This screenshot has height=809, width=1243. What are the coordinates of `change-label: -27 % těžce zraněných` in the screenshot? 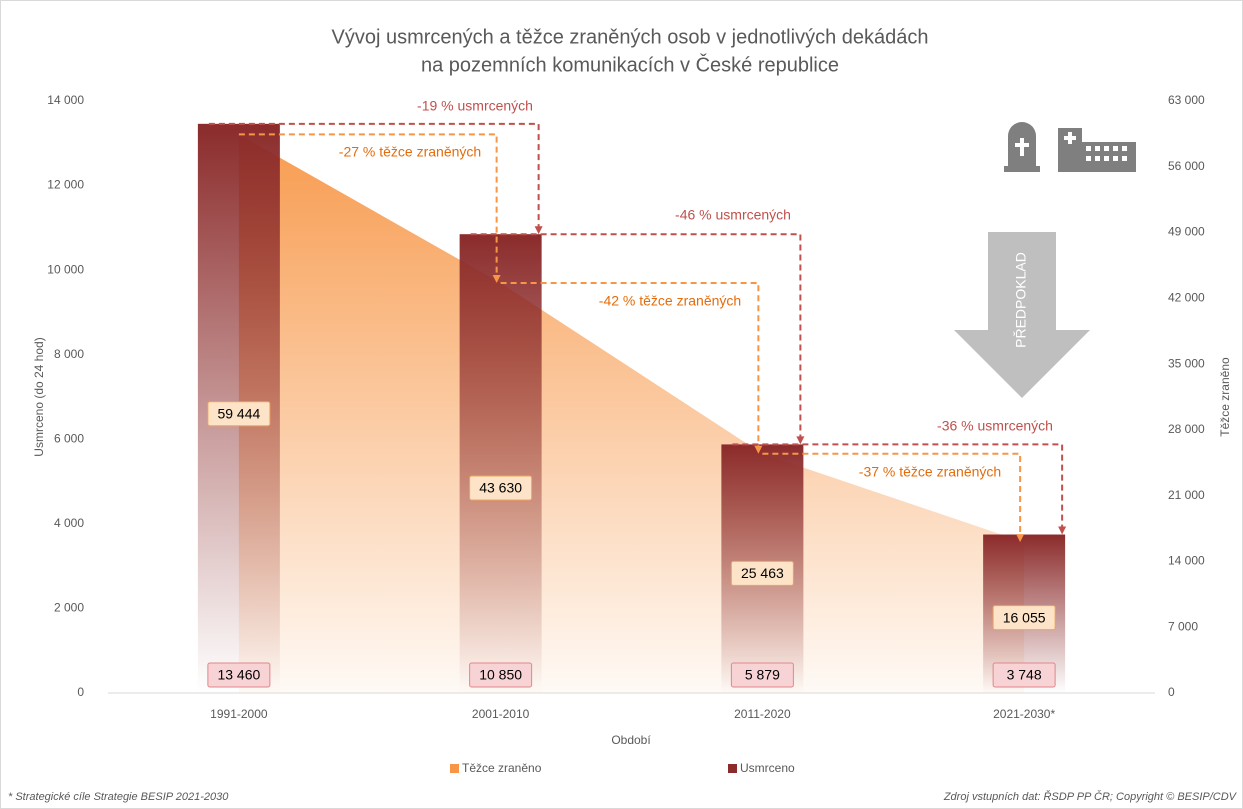 It's located at (410, 152).